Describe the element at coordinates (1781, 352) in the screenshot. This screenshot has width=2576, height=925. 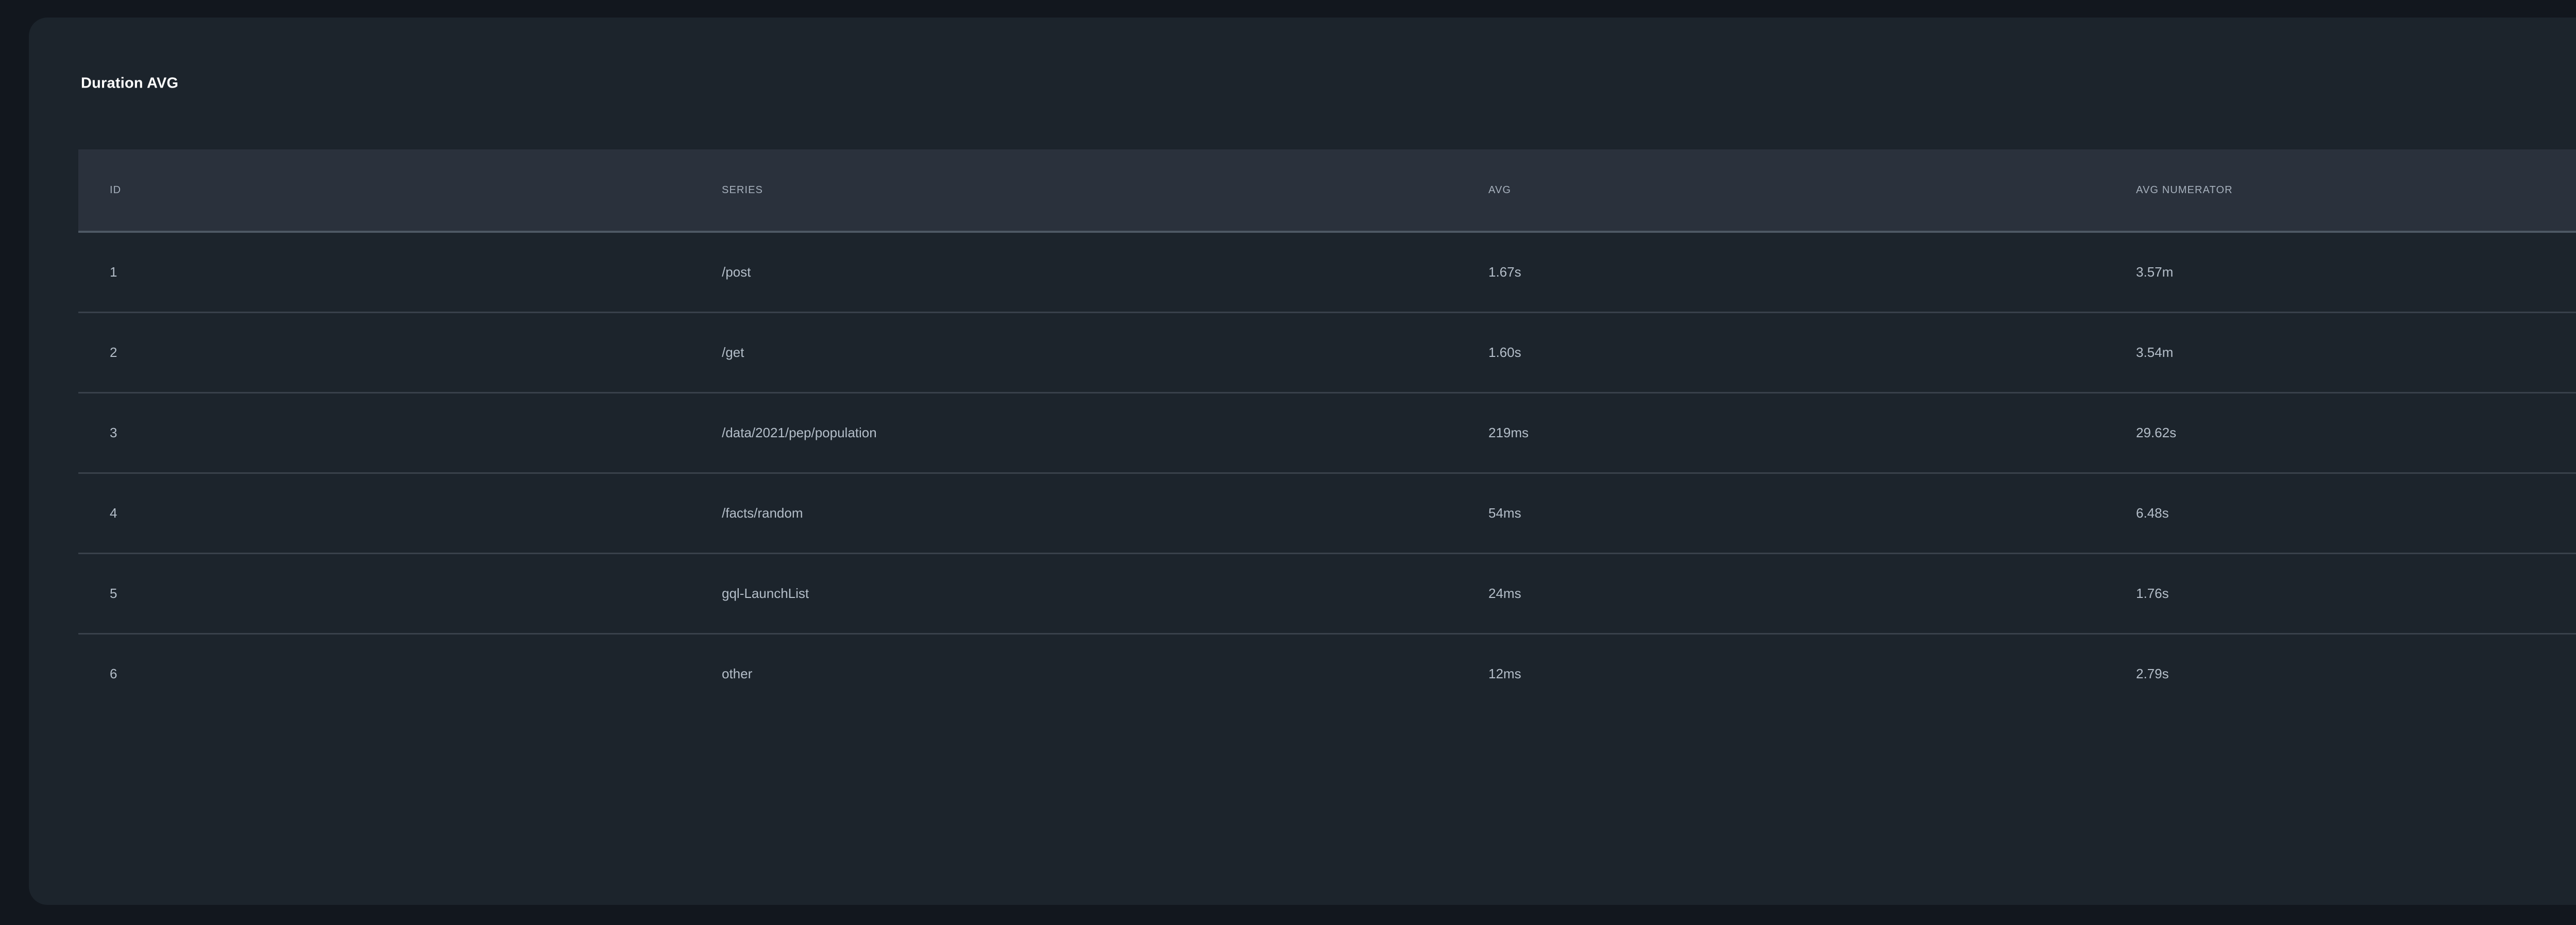
I see `cell-avg: 1.60s` at that location.